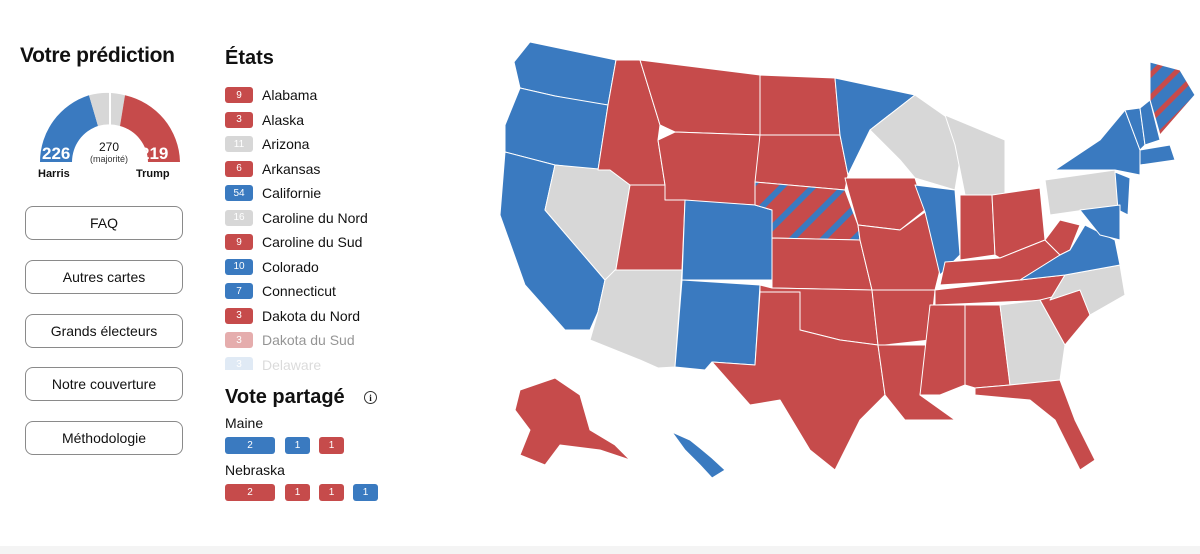  I want to click on state-row-caroline-du-sud: 9 Caroline du Sud, so click(293, 242).